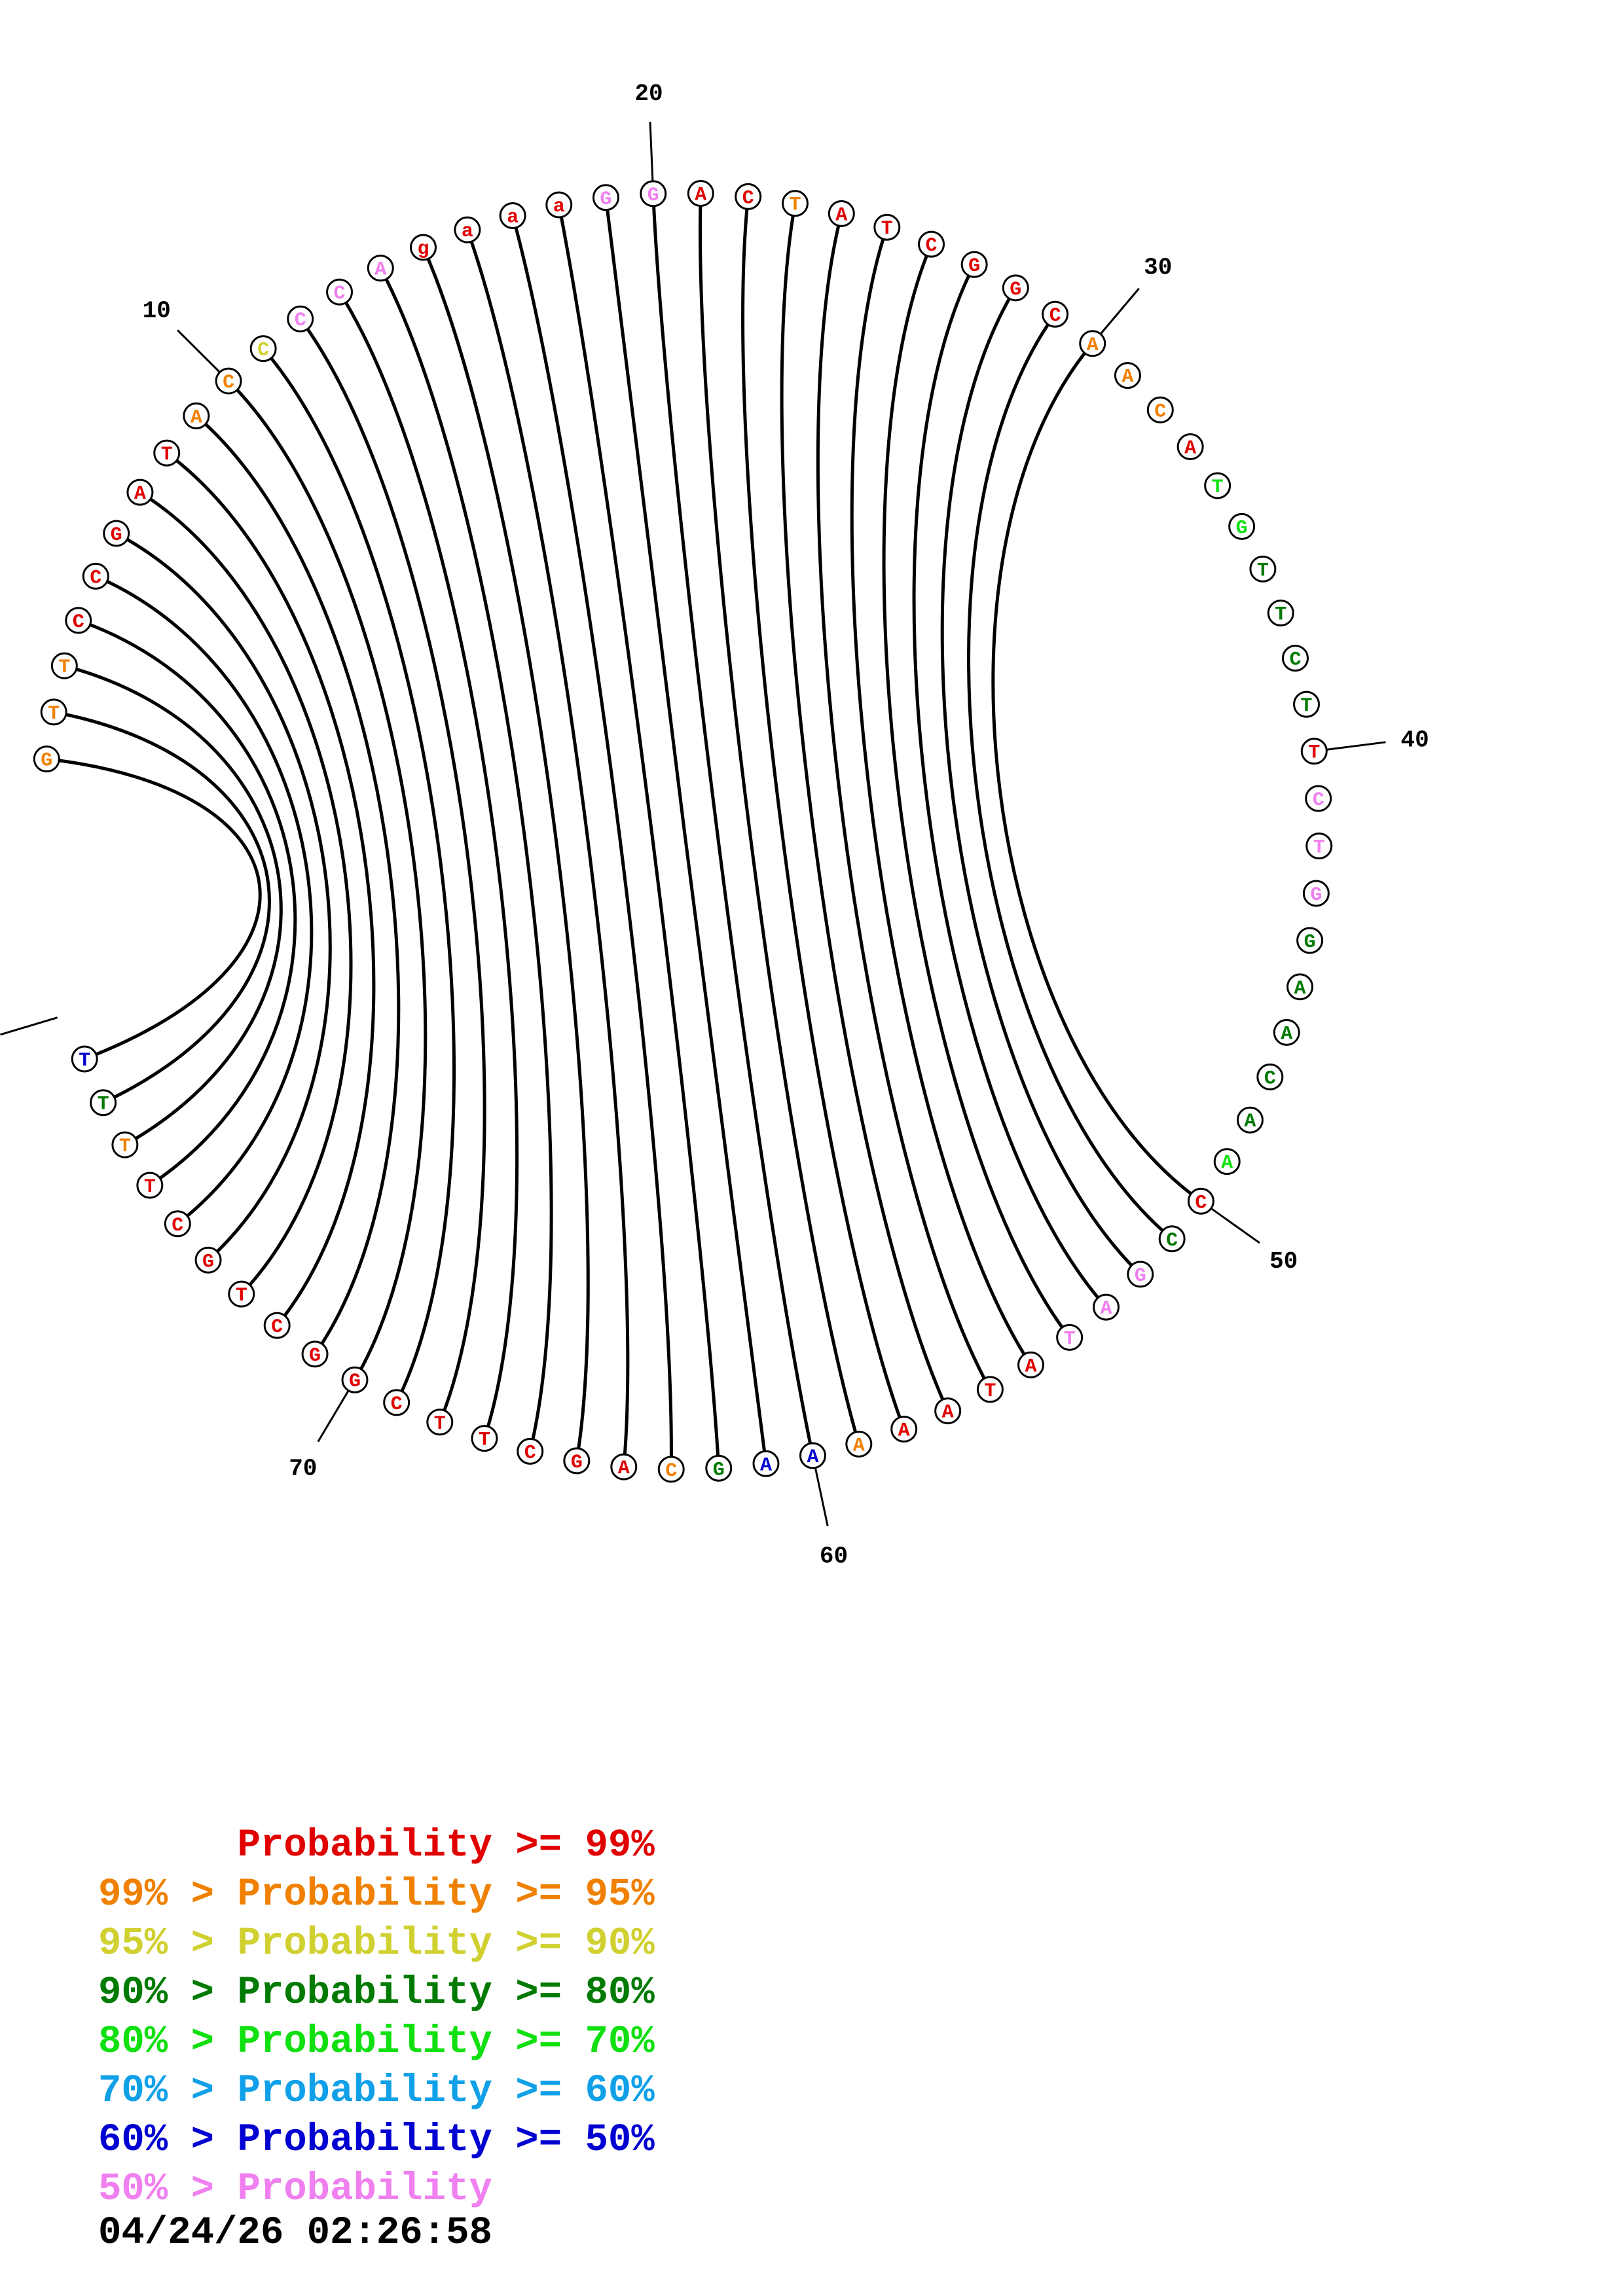  Describe the element at coordinates (376, 1993) in the screenshot. I see `legend-entry: 90% > Probability >= 80%` at that location.